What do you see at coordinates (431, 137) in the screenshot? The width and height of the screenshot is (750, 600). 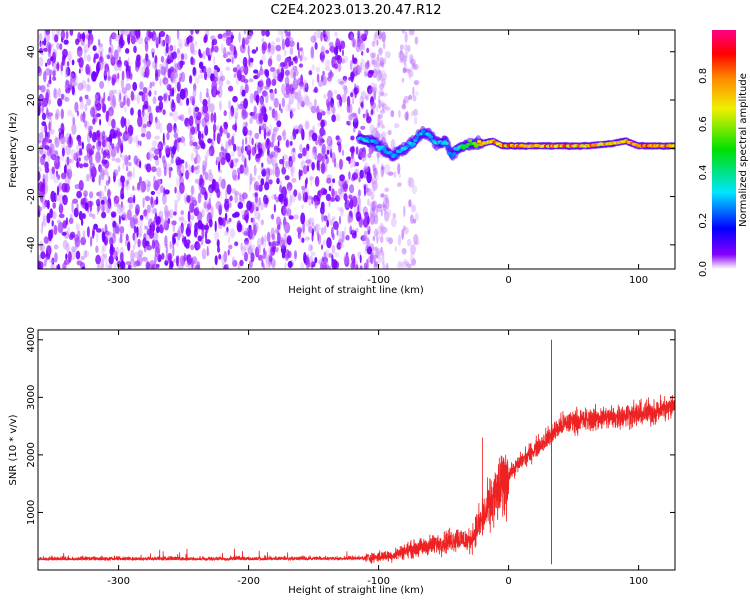 I see `spectrogram-ridge-cell` at bounding box center [431, 137].